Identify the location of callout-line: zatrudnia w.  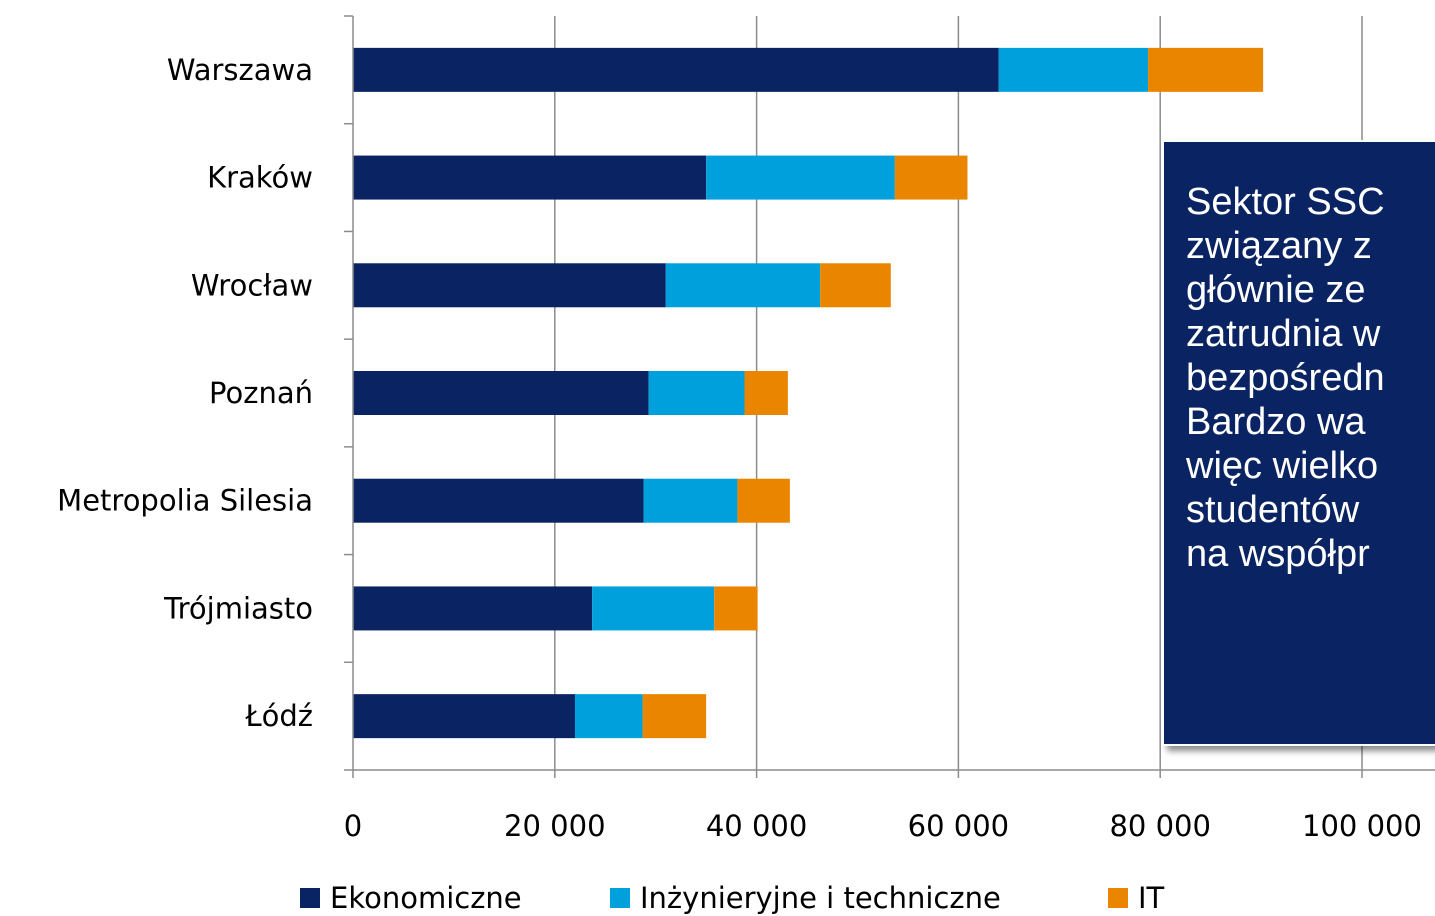
(1283, 334).